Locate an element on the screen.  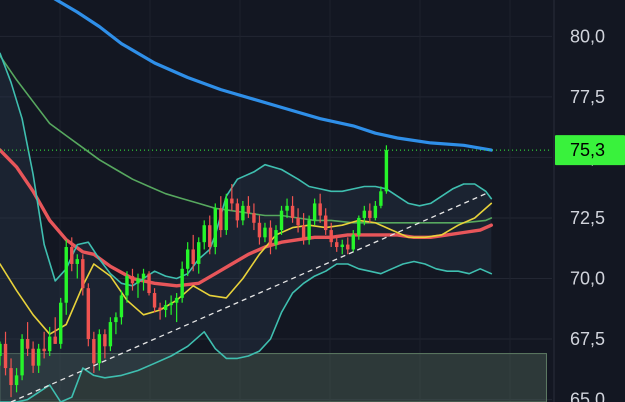
price-axis-background is located at coordinates (589, 201).